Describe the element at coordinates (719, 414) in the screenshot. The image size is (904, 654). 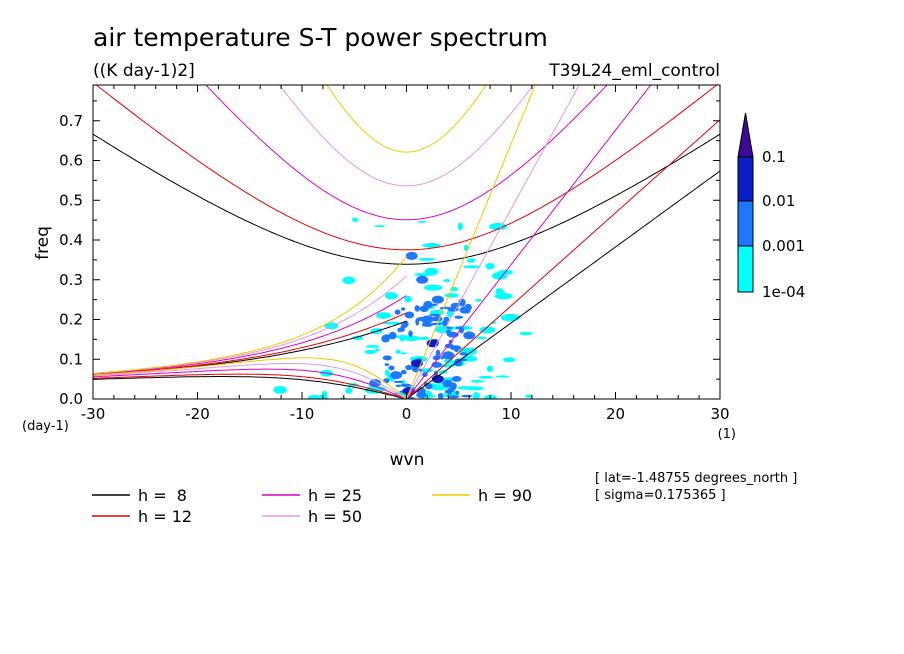
I see `x-tick-label: 30` at that location.